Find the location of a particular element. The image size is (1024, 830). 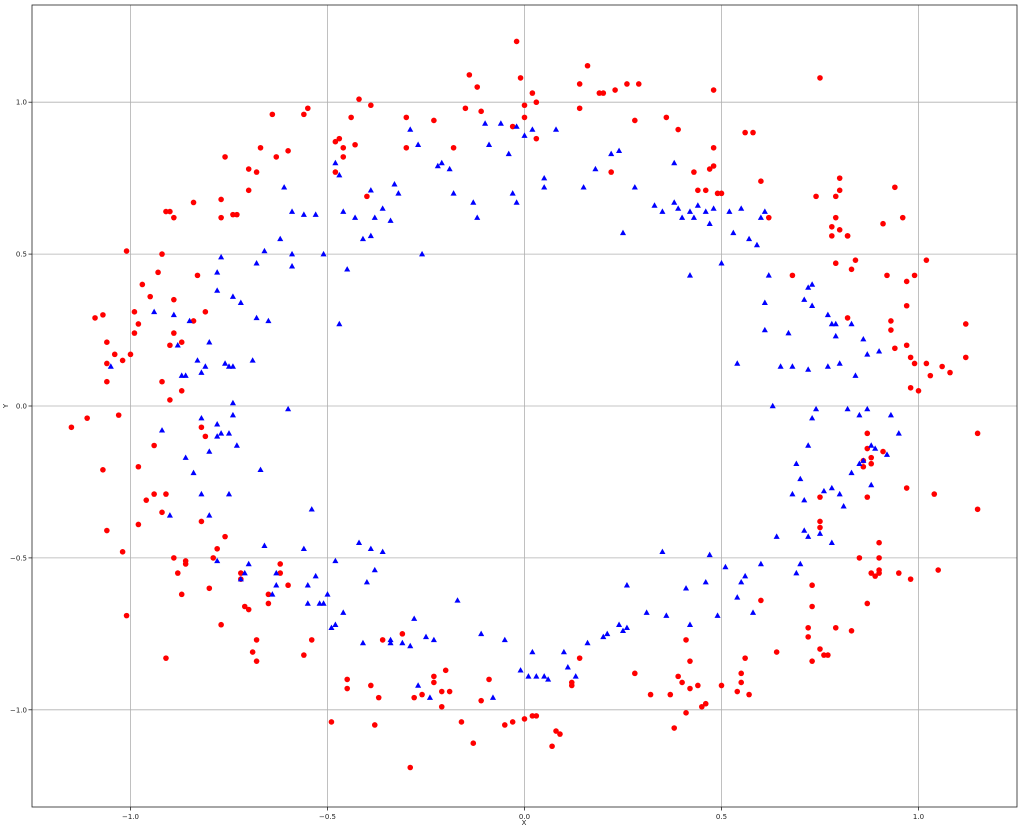

y-axis-label: Y is located at coordinates (6, 406).